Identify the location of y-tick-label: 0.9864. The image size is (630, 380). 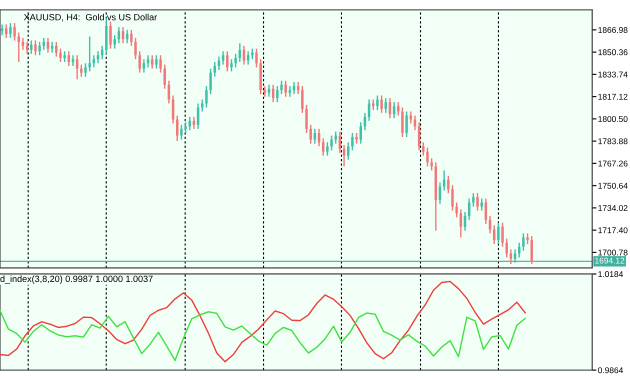
(610, 370).